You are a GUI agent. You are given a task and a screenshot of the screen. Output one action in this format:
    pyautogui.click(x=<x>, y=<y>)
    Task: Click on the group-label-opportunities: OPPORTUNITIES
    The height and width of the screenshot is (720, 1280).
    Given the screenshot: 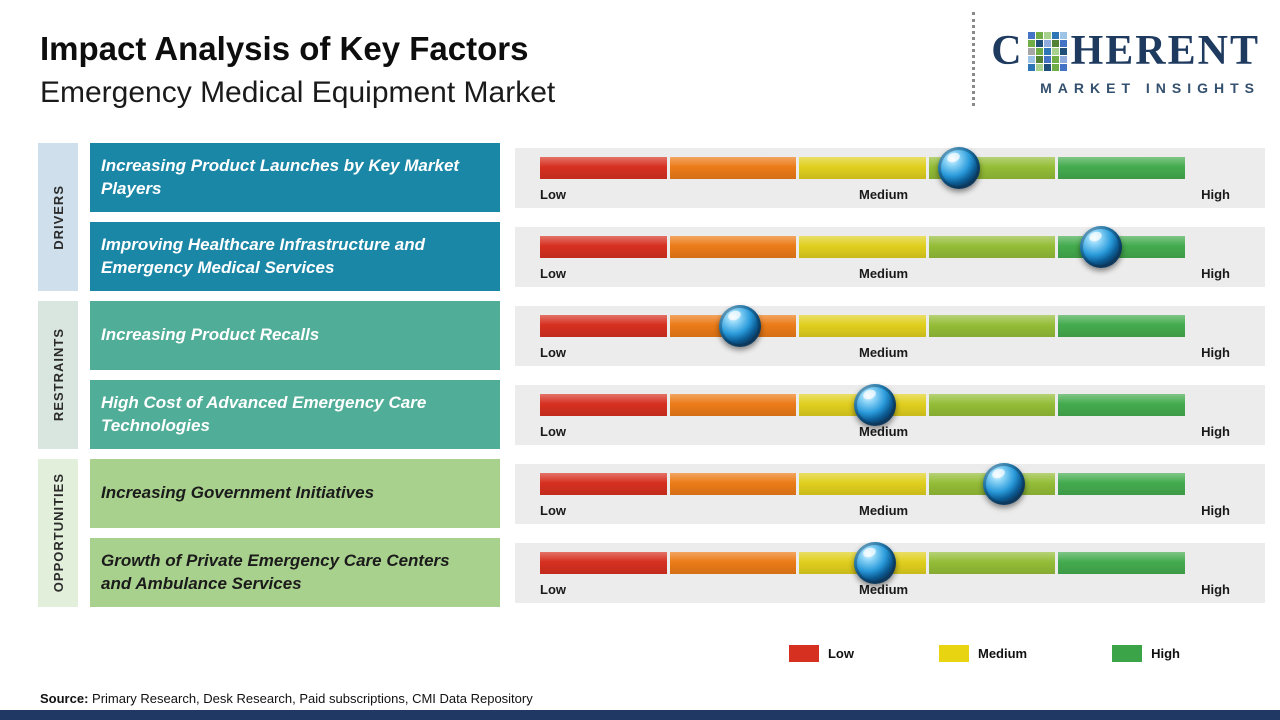 What is the action you would take?
    pyautogui.click(x=58, y=533)
    